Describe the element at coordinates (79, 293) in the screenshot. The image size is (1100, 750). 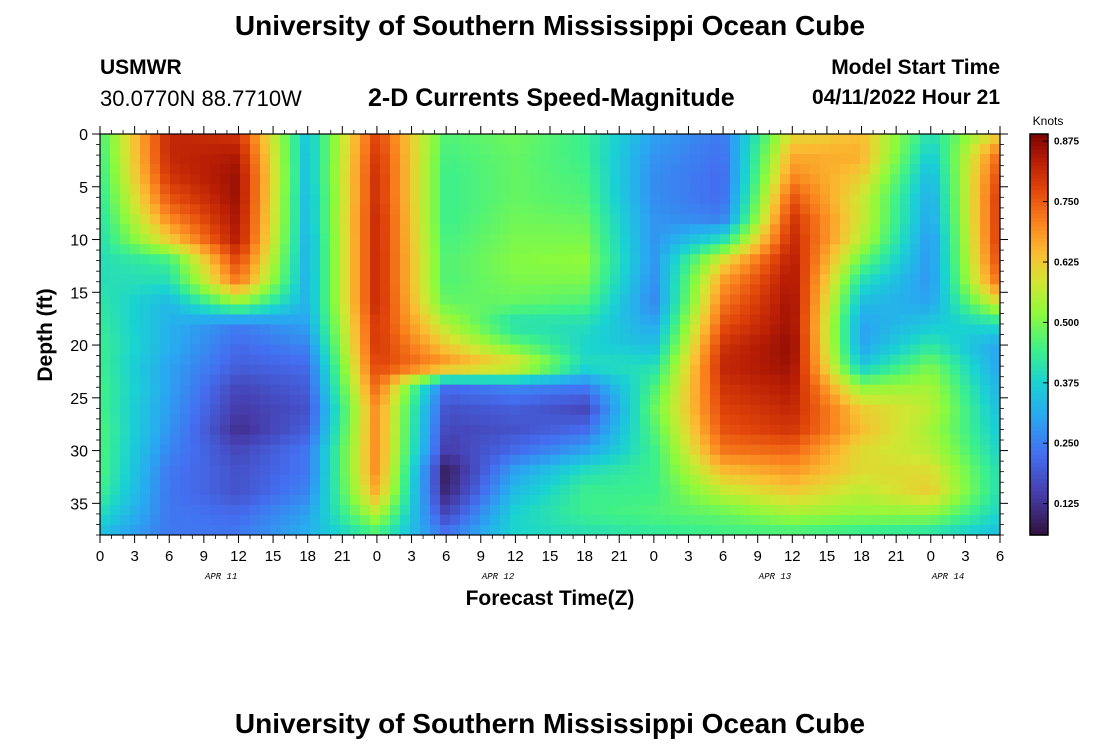
I see `y-tick-label: 15` at that location.